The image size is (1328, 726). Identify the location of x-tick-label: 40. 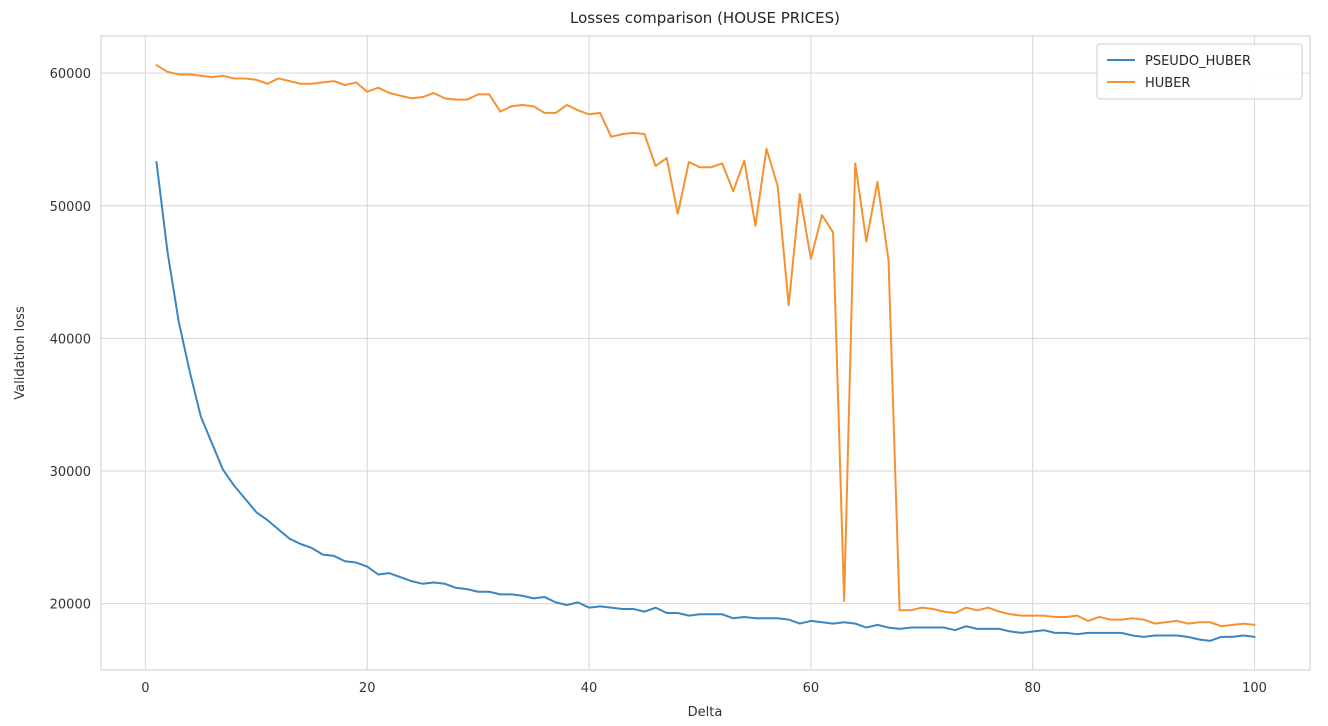
(589, 688).